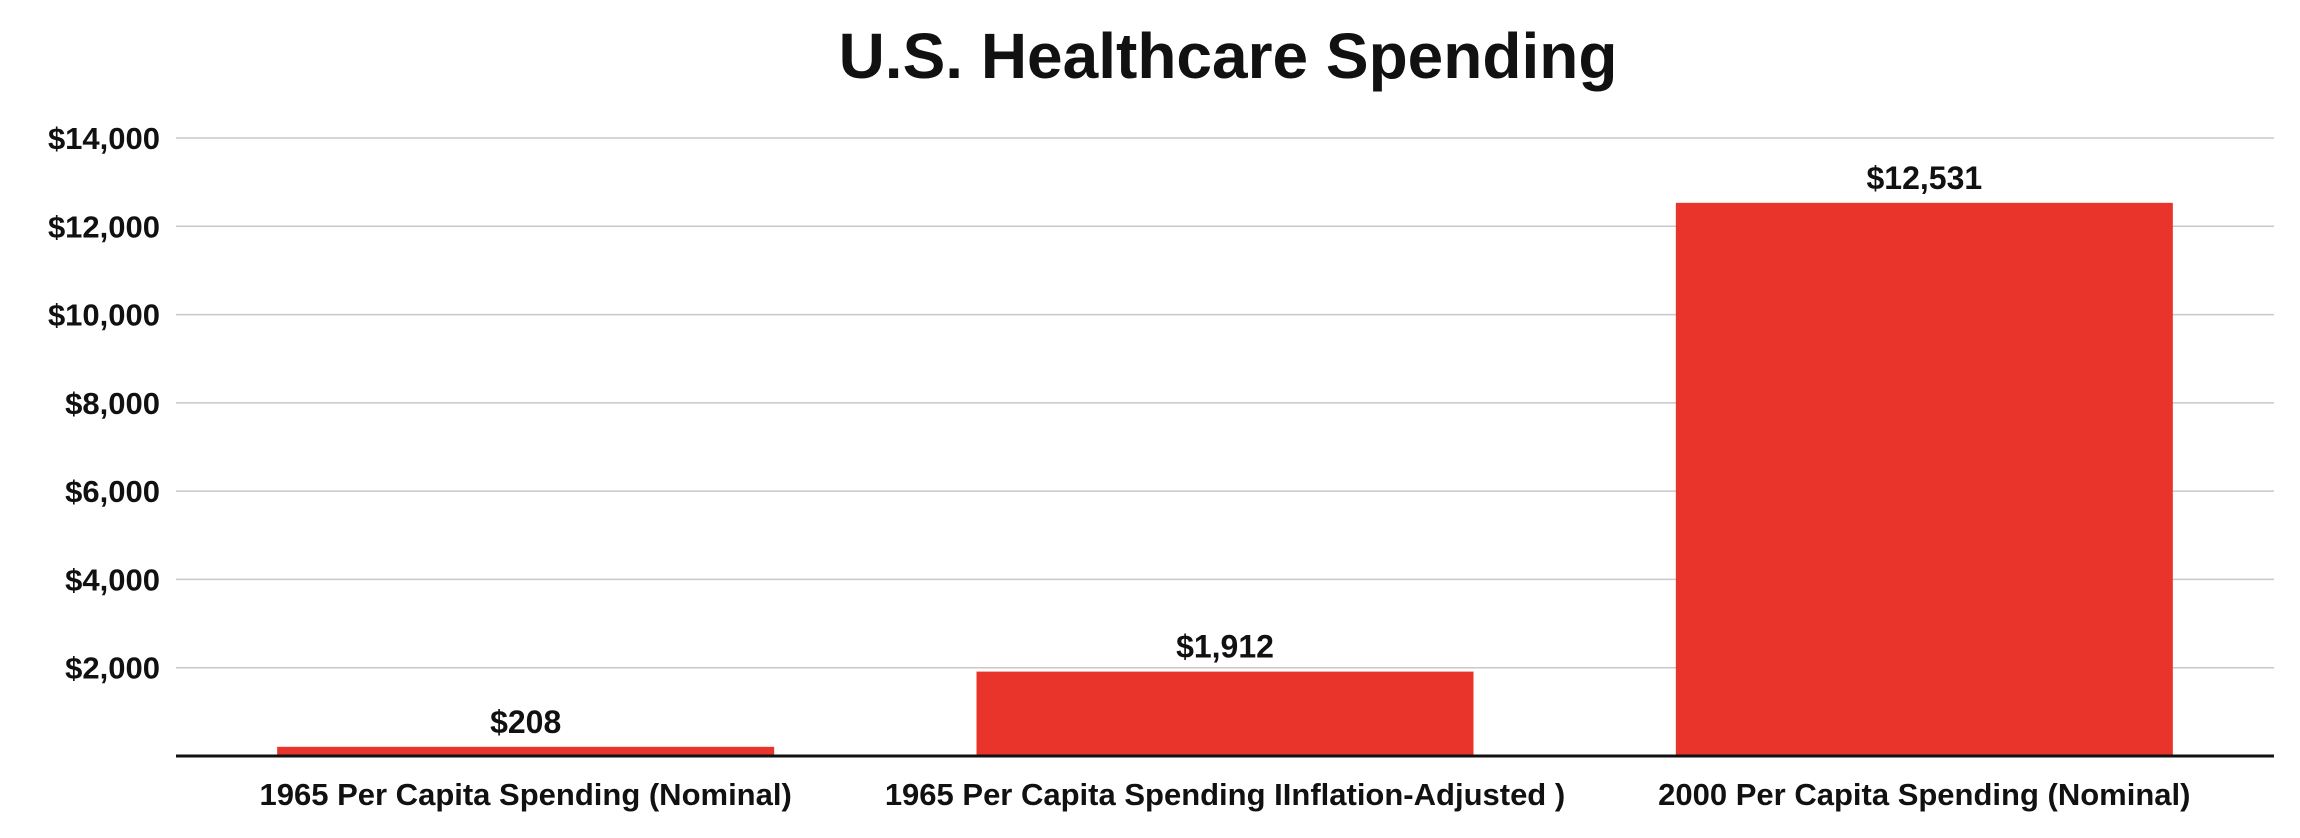 This screenshot has height=838, width=2300. Describe the element at coordinates (104, 315) in the screenshot. I see `y-tick-label: $10,000` at that location.